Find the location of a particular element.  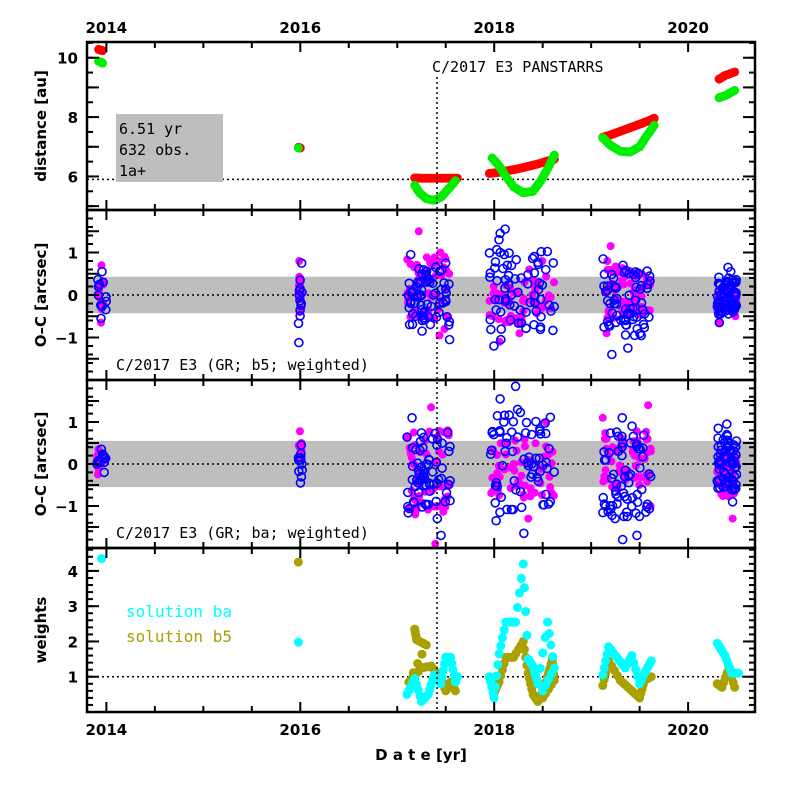

y-axis-title: weights is located at coordinates (41, 630).